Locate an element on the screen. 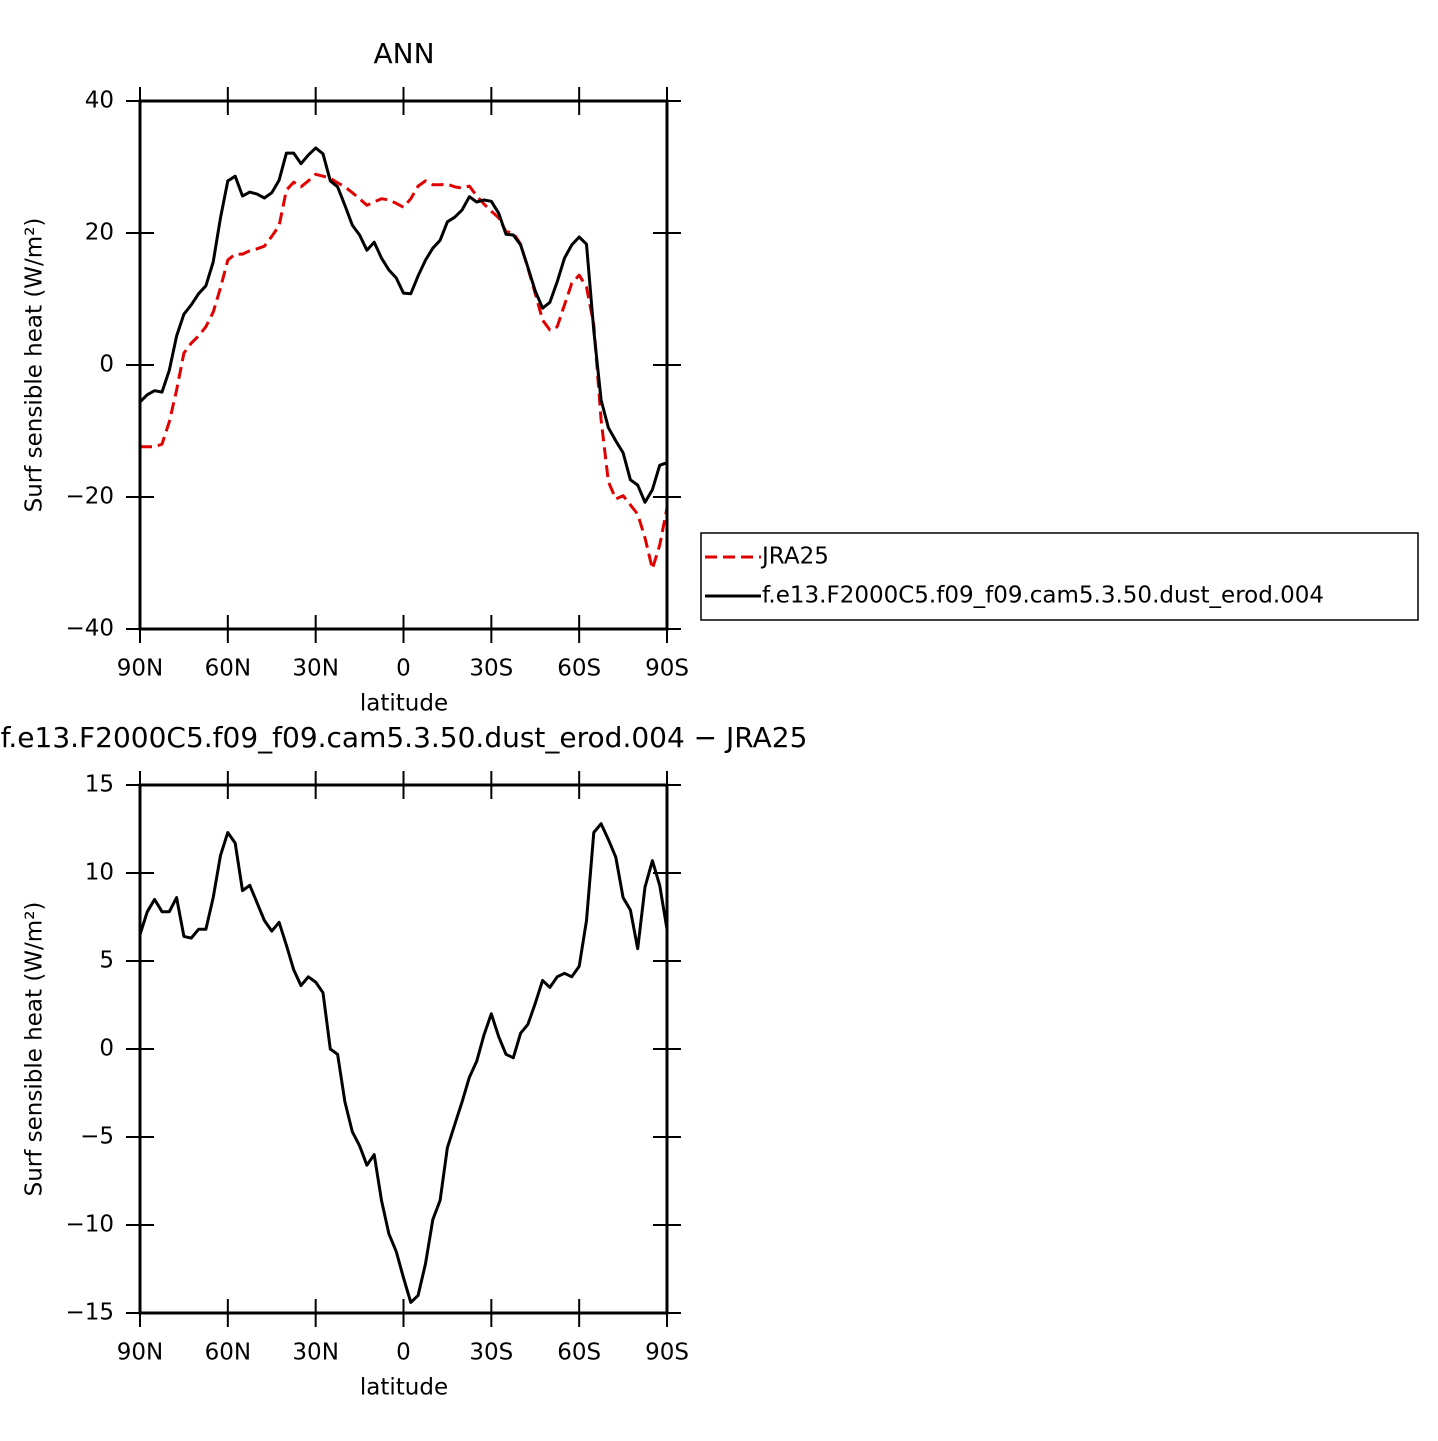  legend-label: JRA25 is located at coordinates (794, 557).